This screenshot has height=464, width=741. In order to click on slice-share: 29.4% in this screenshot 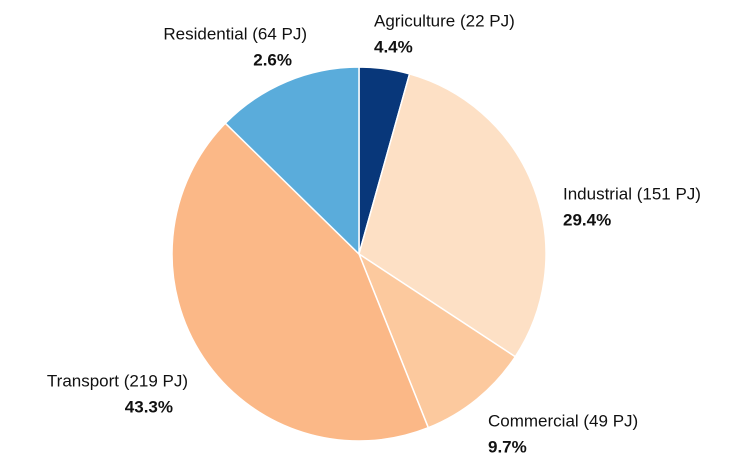, I will do `click(587, 219)`.